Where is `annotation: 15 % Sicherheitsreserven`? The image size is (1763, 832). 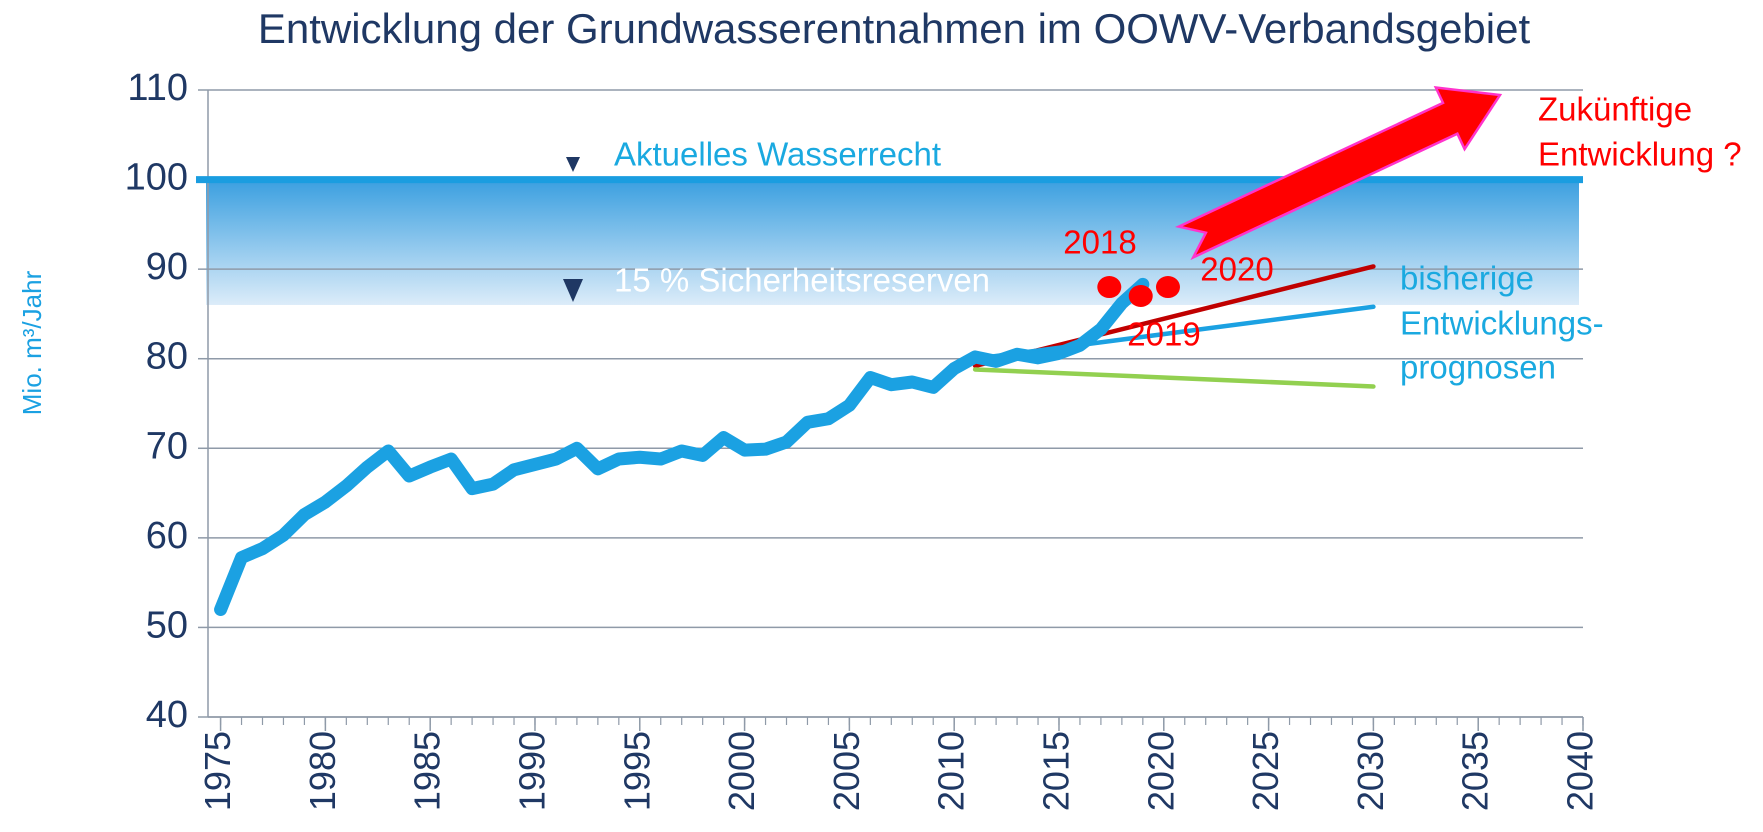
annotation: 15 % Sicherheitsreserven is located at coordinates (802, 280).